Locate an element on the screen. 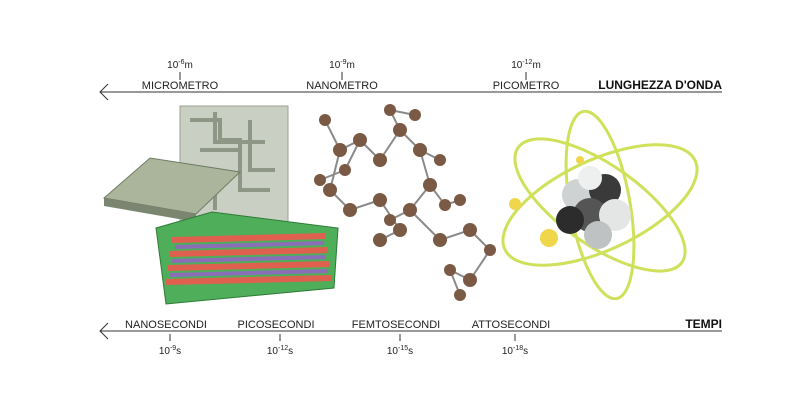 This screenshot has width=800, height=411. tick-label: NANOSECONDI is located at coordinates (166, 325).